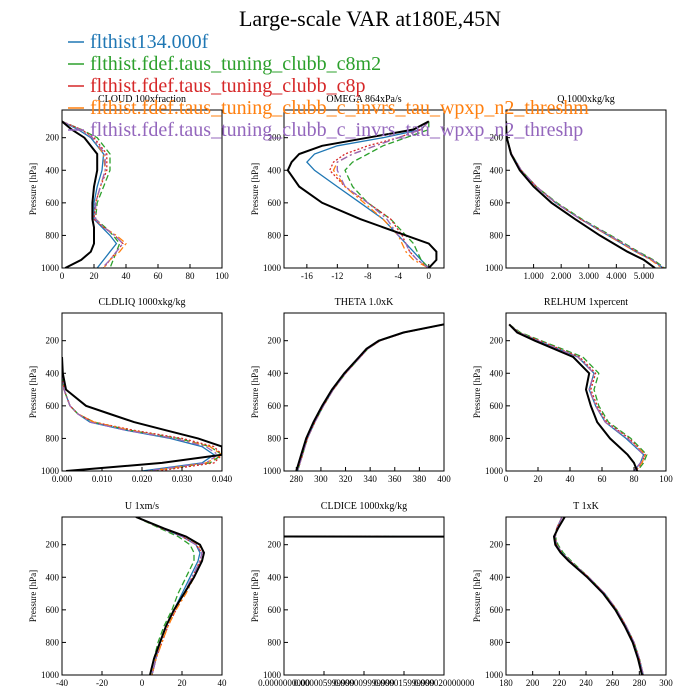 This screenshot has width=700, height=700. What do you see at coordinates (191, 276) in the screenshot?
I see `x-tick-label: 80` at bounding box center [191, 276].